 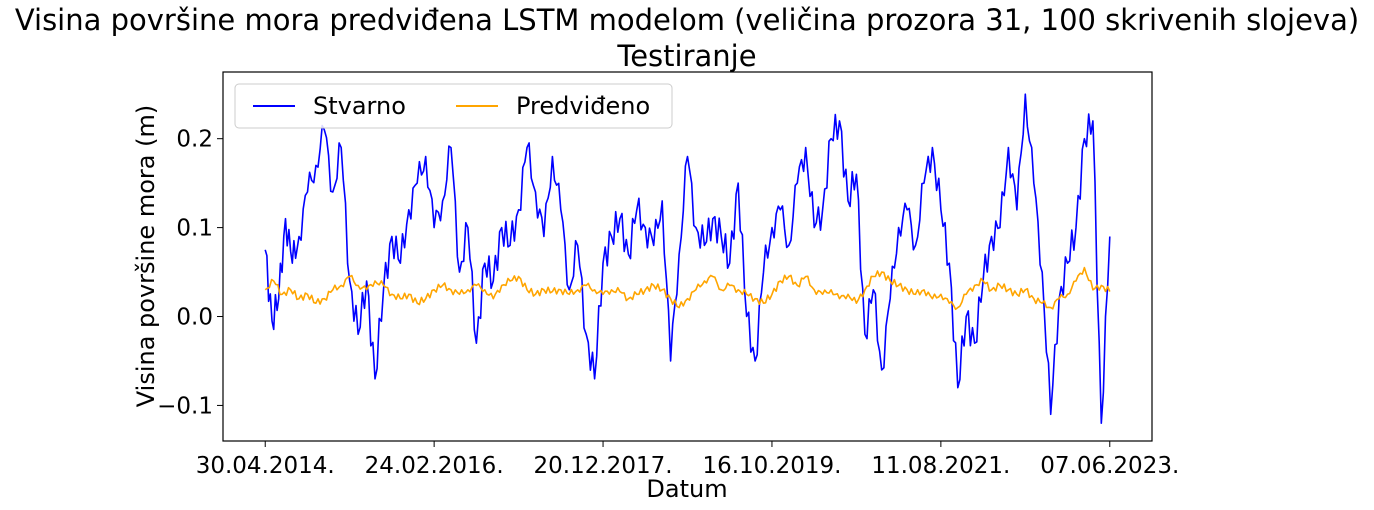 What do you see at coordinates (194, 229) in the screenshot?
I see `y-tick-label: 0.1` at bounding box center [194, 229].